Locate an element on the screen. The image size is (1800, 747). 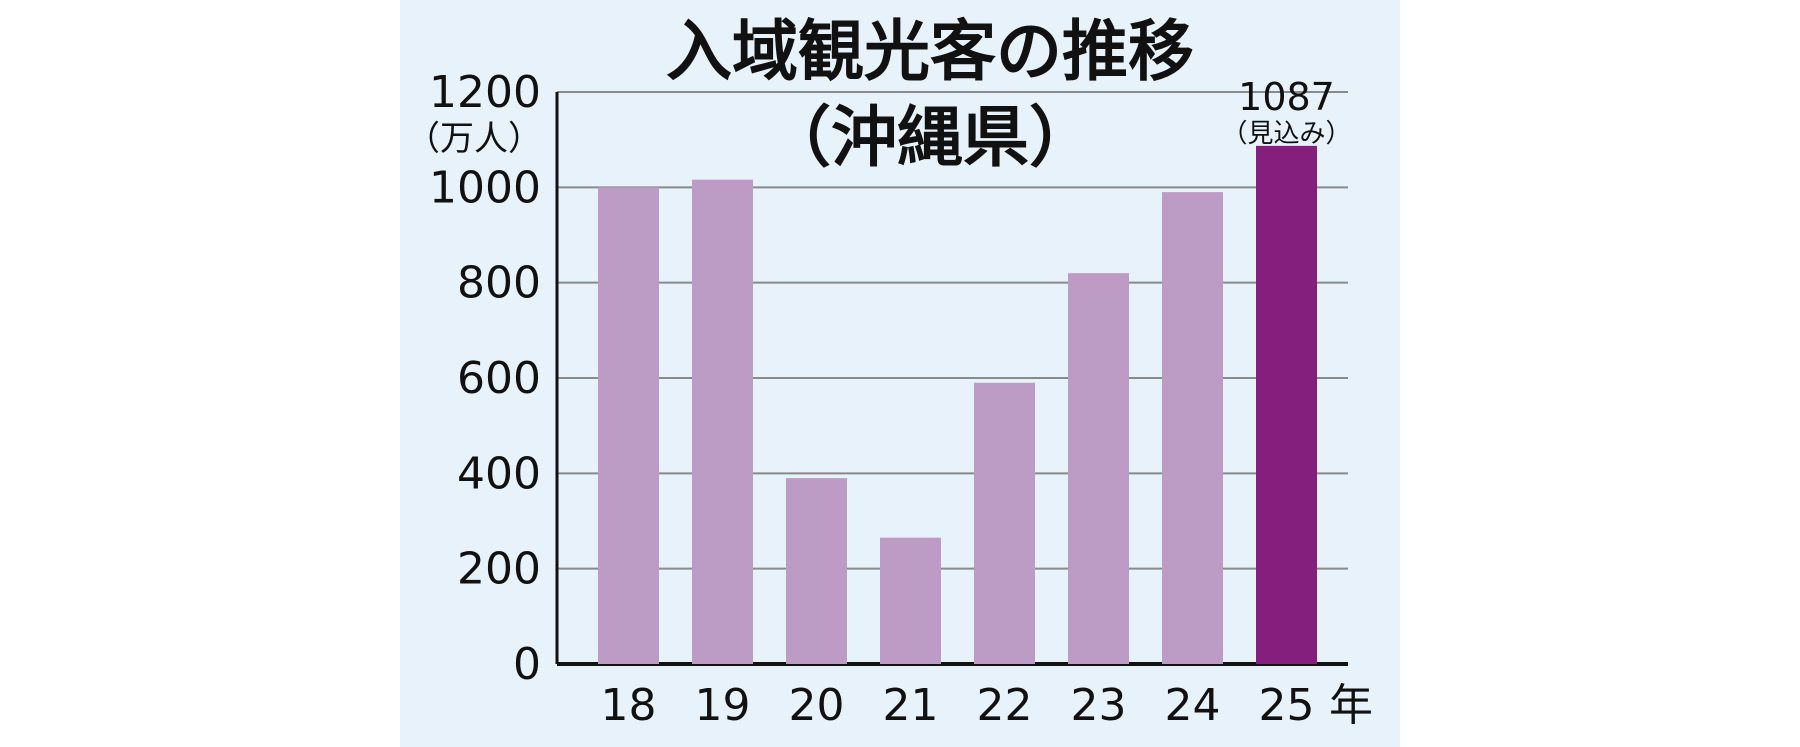
y-axis-unit: （万人） is located at coordinates (474, 139).